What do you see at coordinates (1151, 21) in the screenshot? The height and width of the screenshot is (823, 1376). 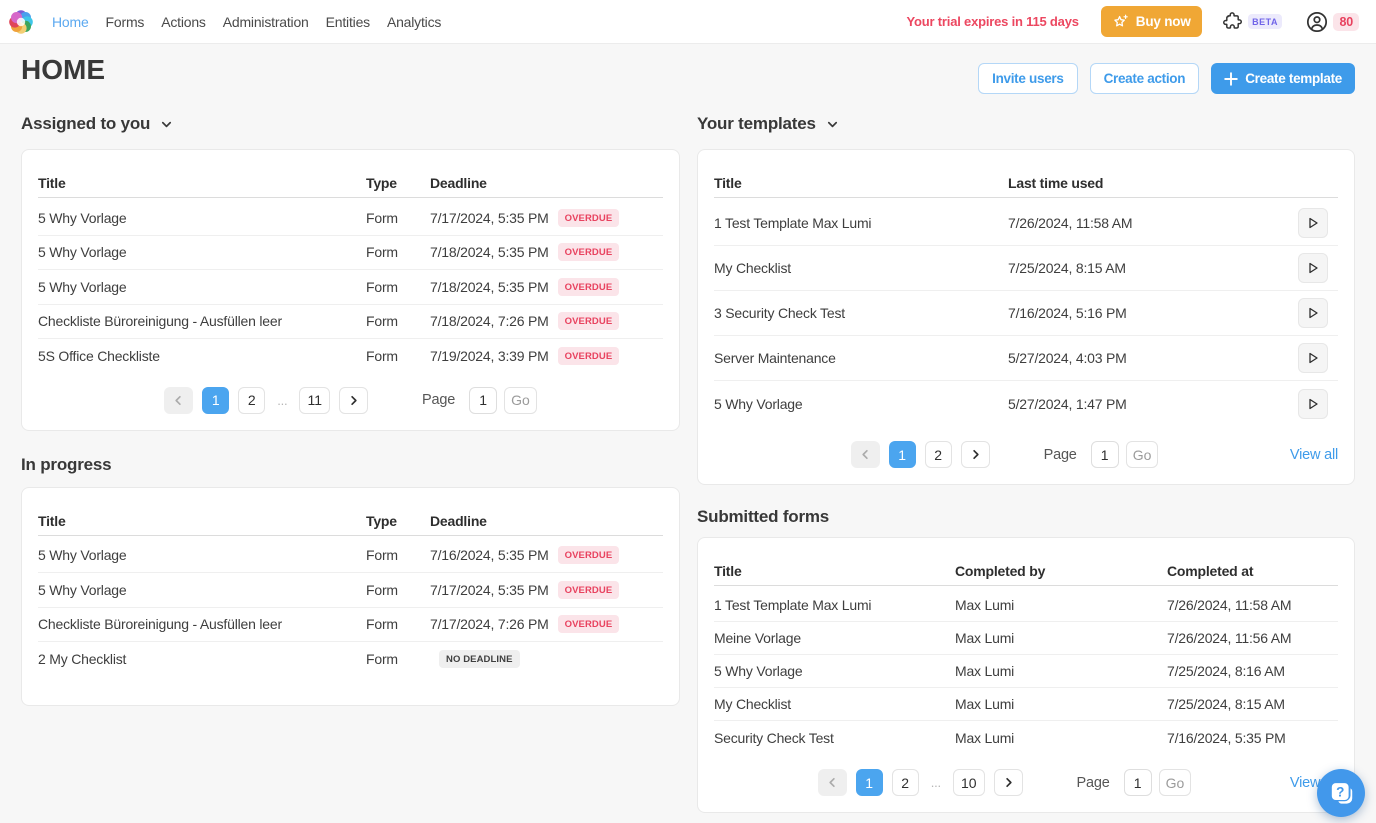 I see `buy-now-button: Buy now` at bounding box center [1151, 21].